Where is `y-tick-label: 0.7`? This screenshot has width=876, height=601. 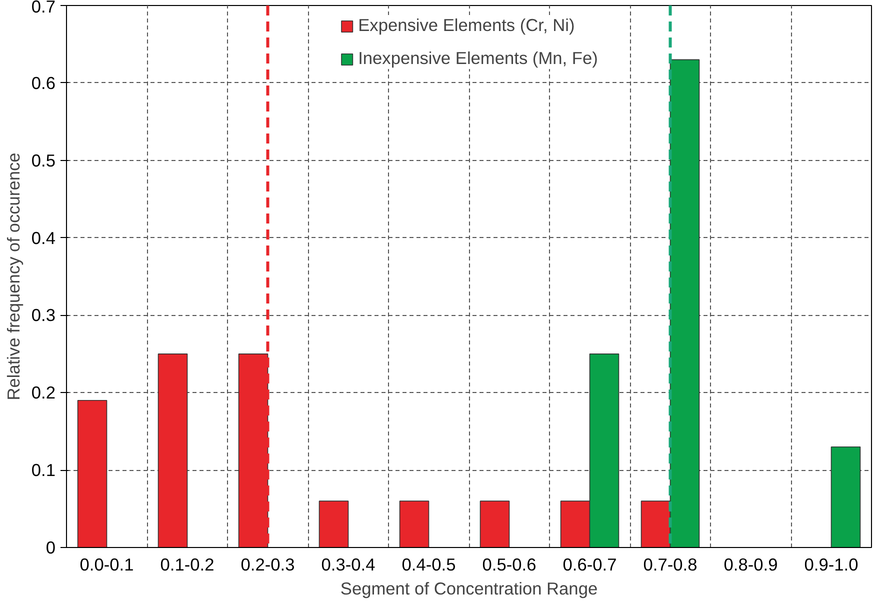
y-tick-label: 0.7 is located at coordinates (43, 8).